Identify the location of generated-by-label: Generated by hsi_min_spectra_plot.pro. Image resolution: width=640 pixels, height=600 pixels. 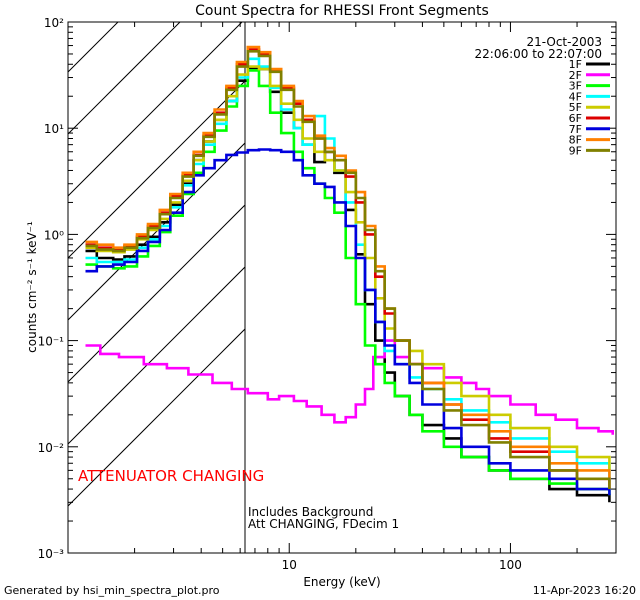
(112, 590).